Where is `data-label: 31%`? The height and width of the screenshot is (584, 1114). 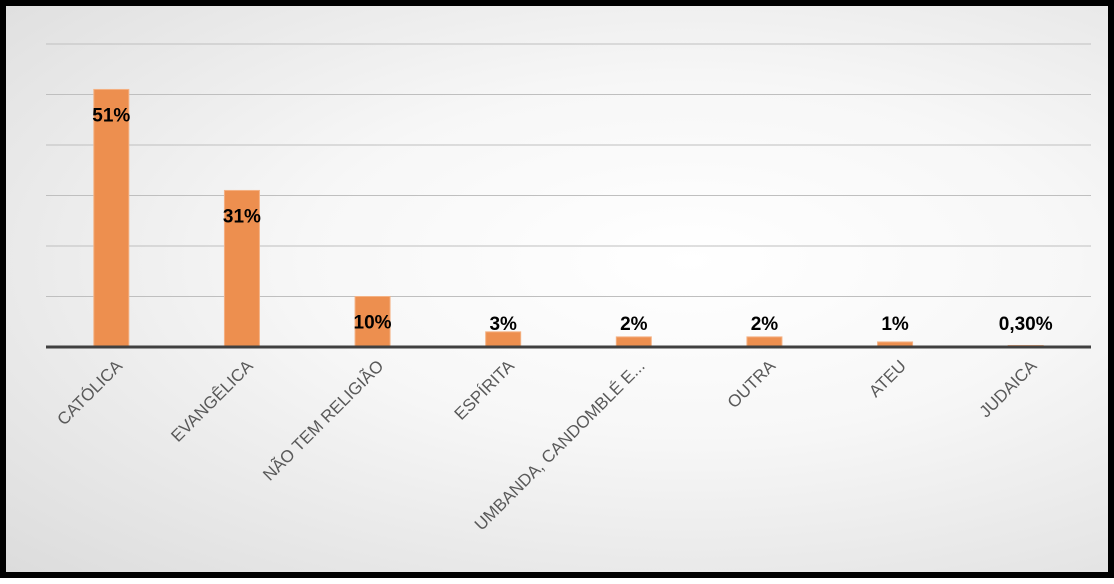 data-label: 31% is located at coordinates (242, 216).